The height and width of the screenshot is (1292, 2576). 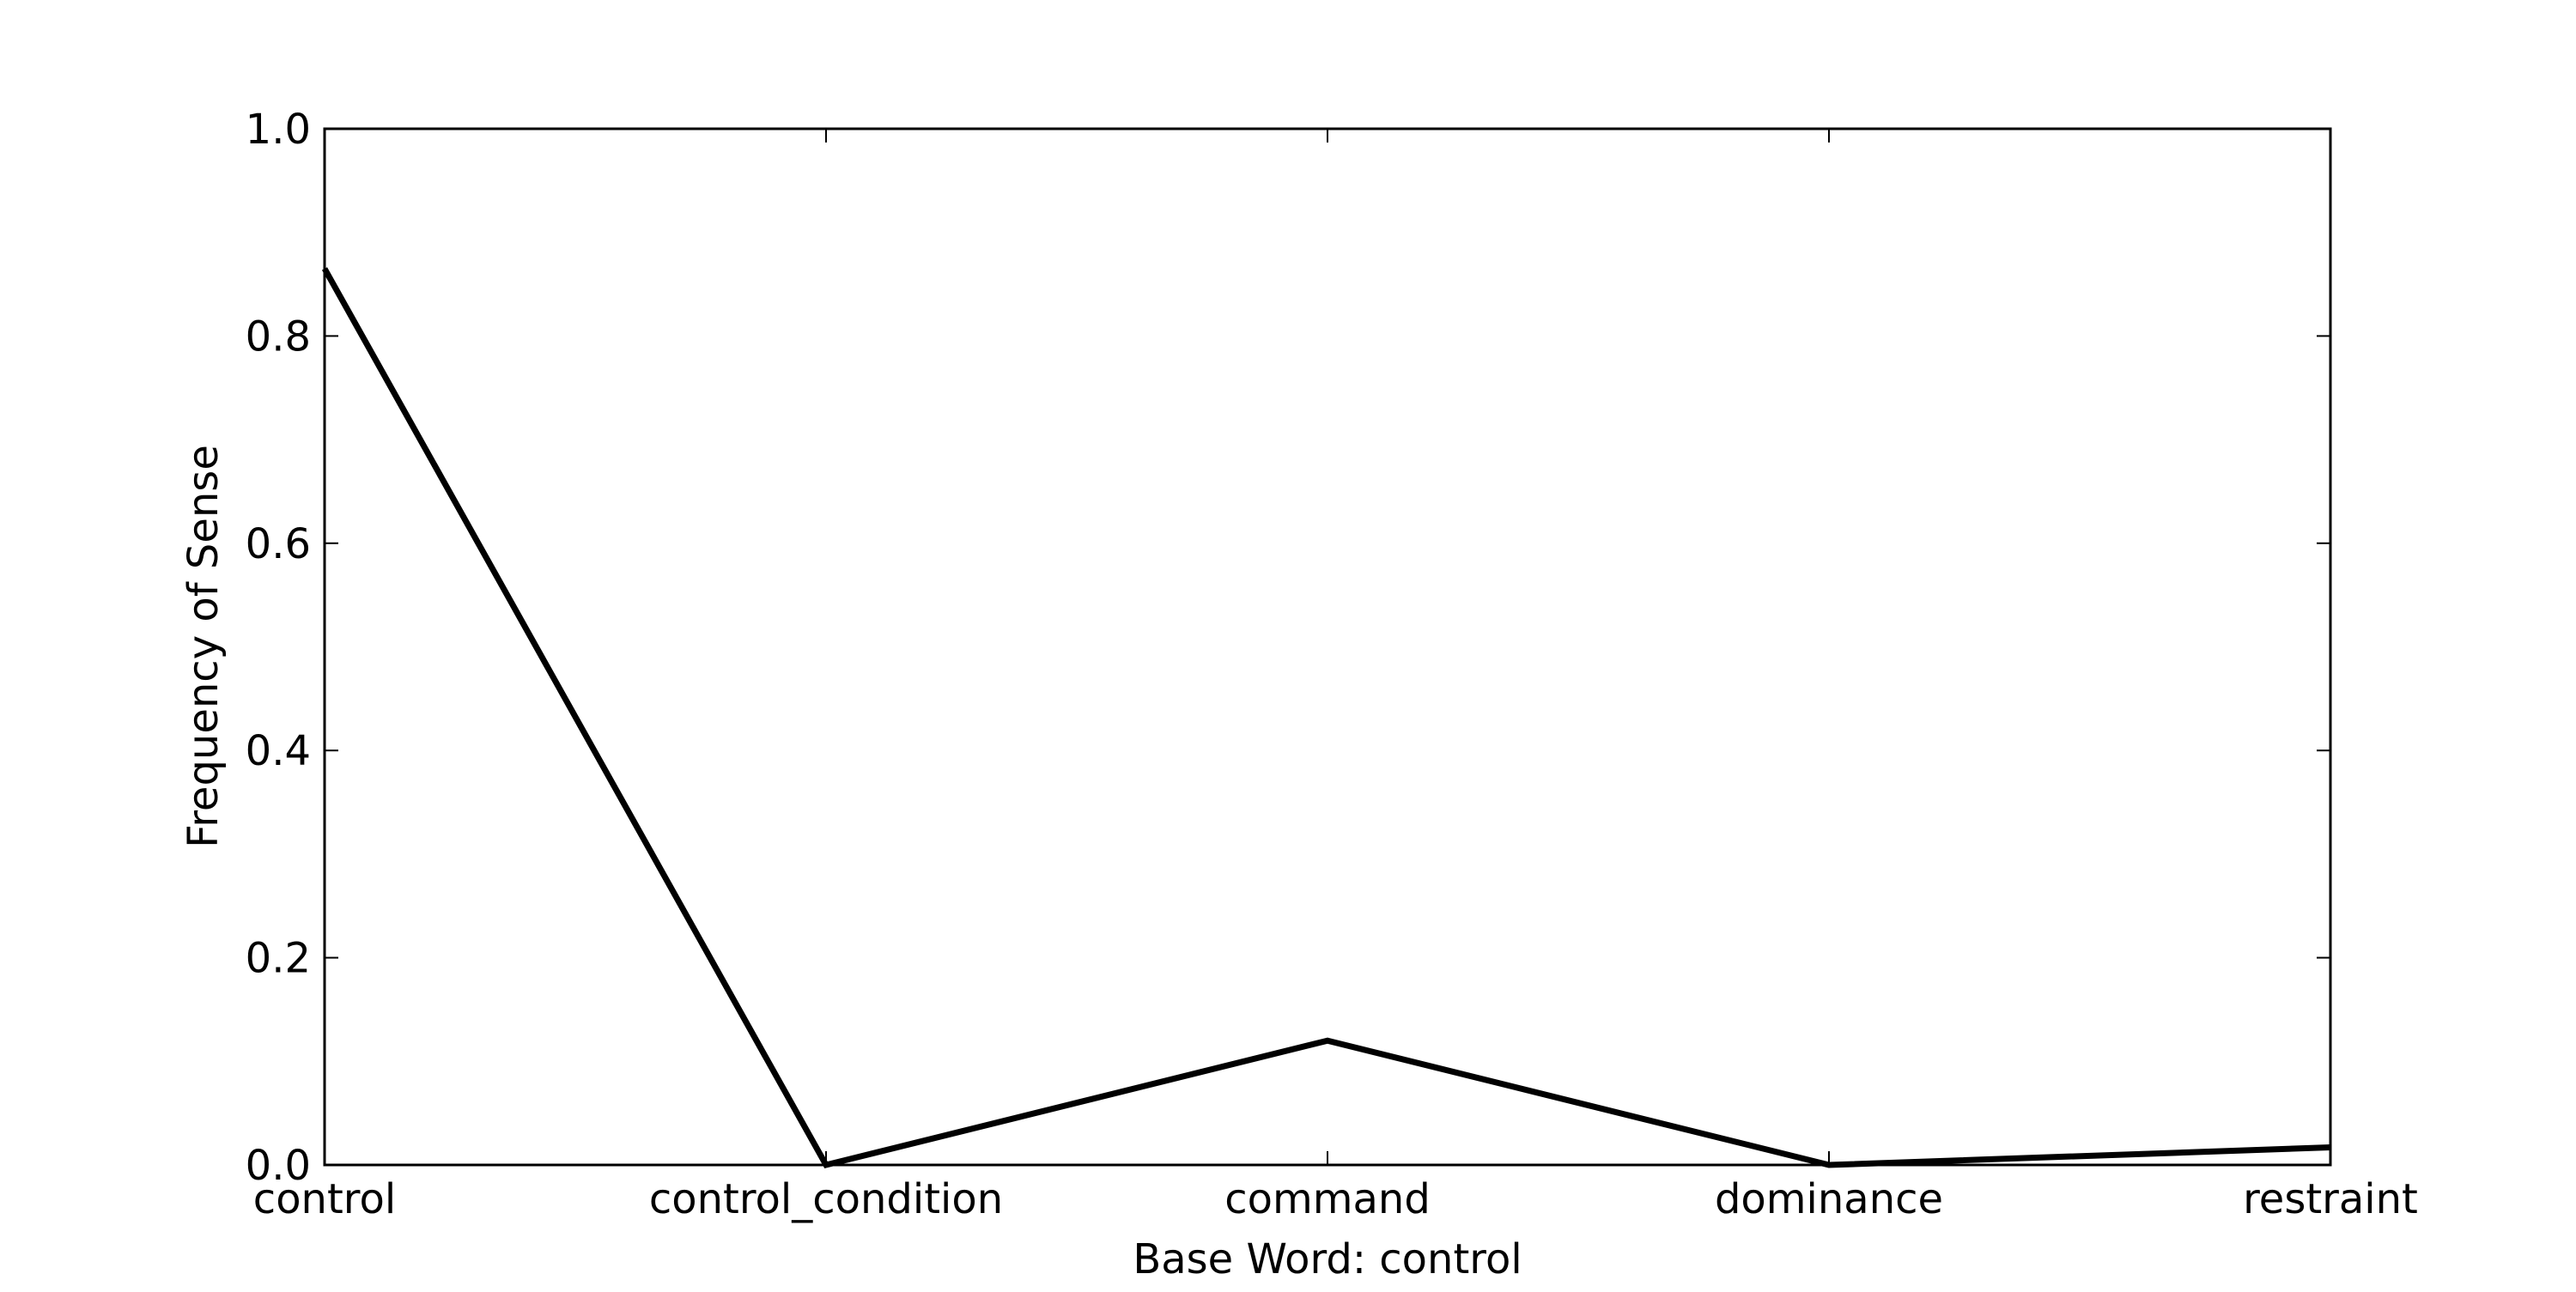 I want to click on x-tick-label: restraint, so click(x=2331, y=1199).